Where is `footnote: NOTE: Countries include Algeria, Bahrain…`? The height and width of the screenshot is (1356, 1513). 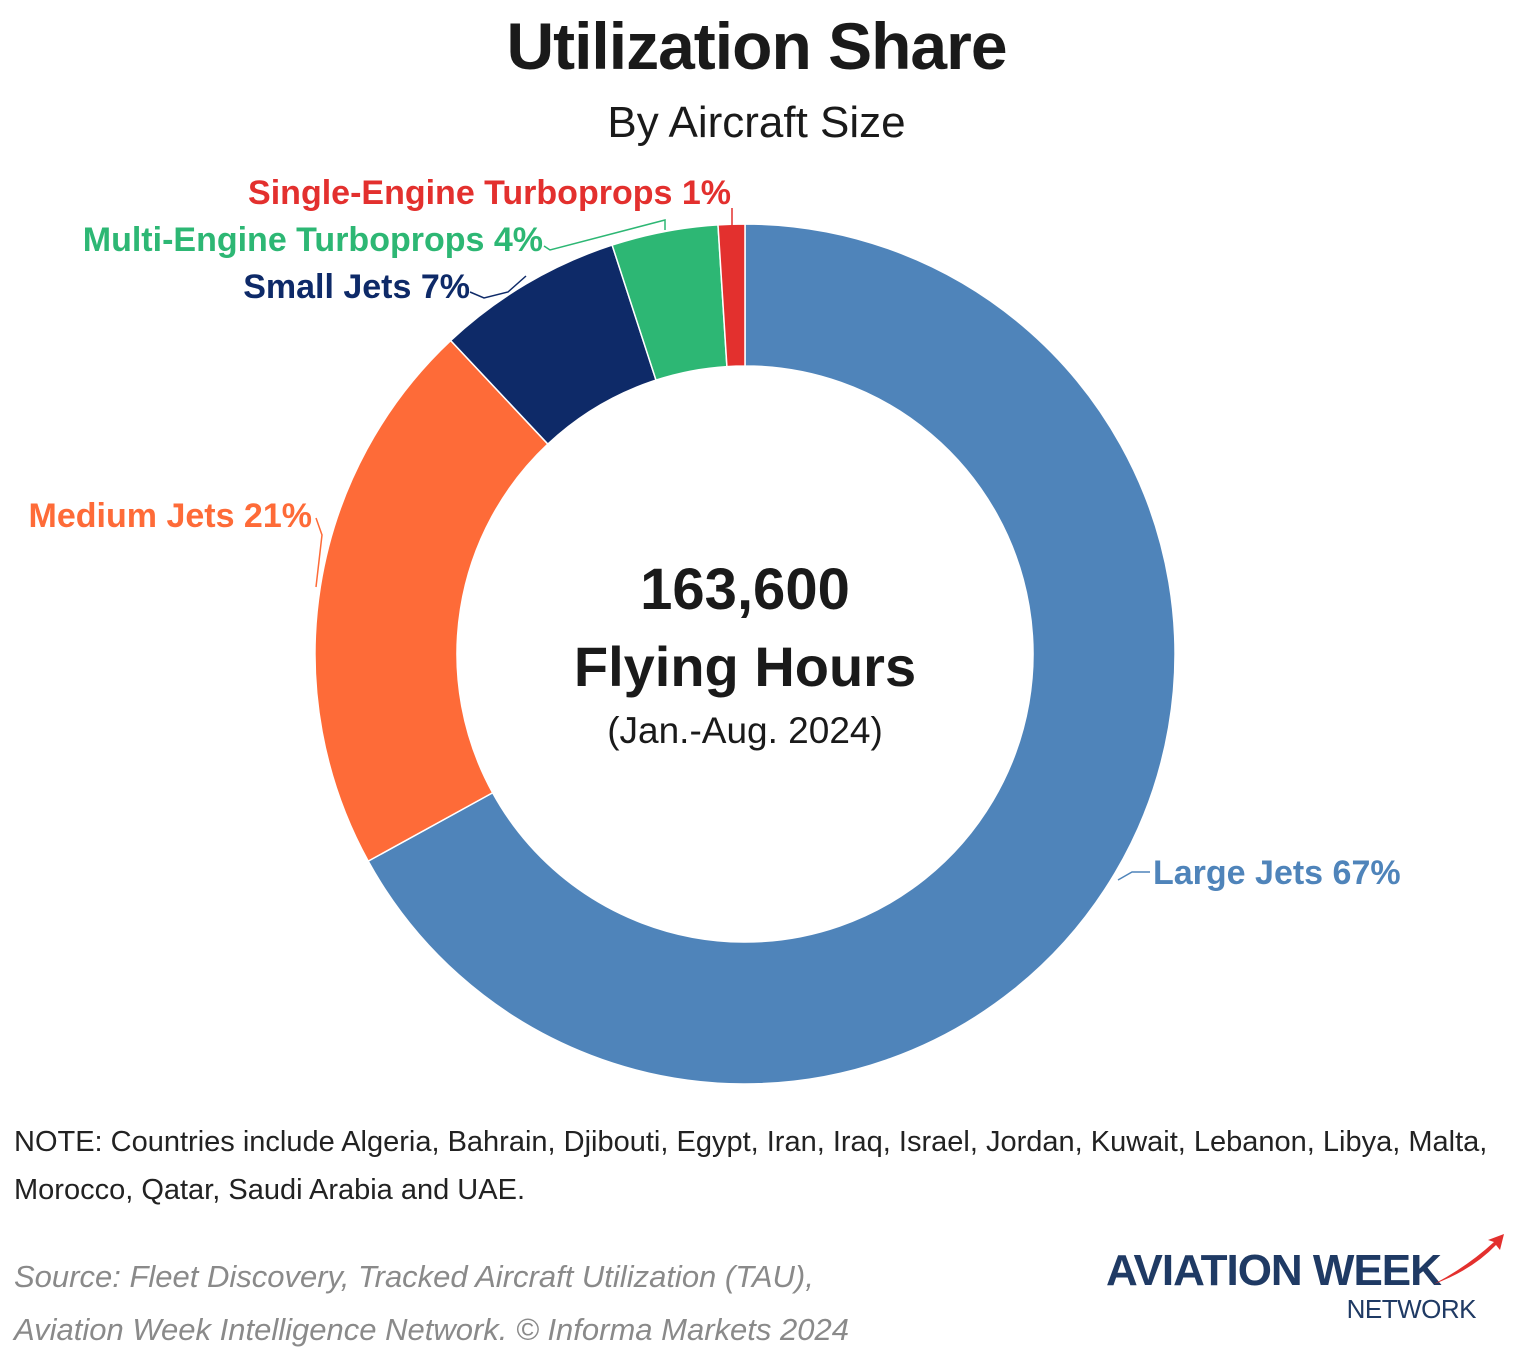
footnote: NOTE: Countries include Algeria, Bahrain… is located at coordinates (751, 1166).